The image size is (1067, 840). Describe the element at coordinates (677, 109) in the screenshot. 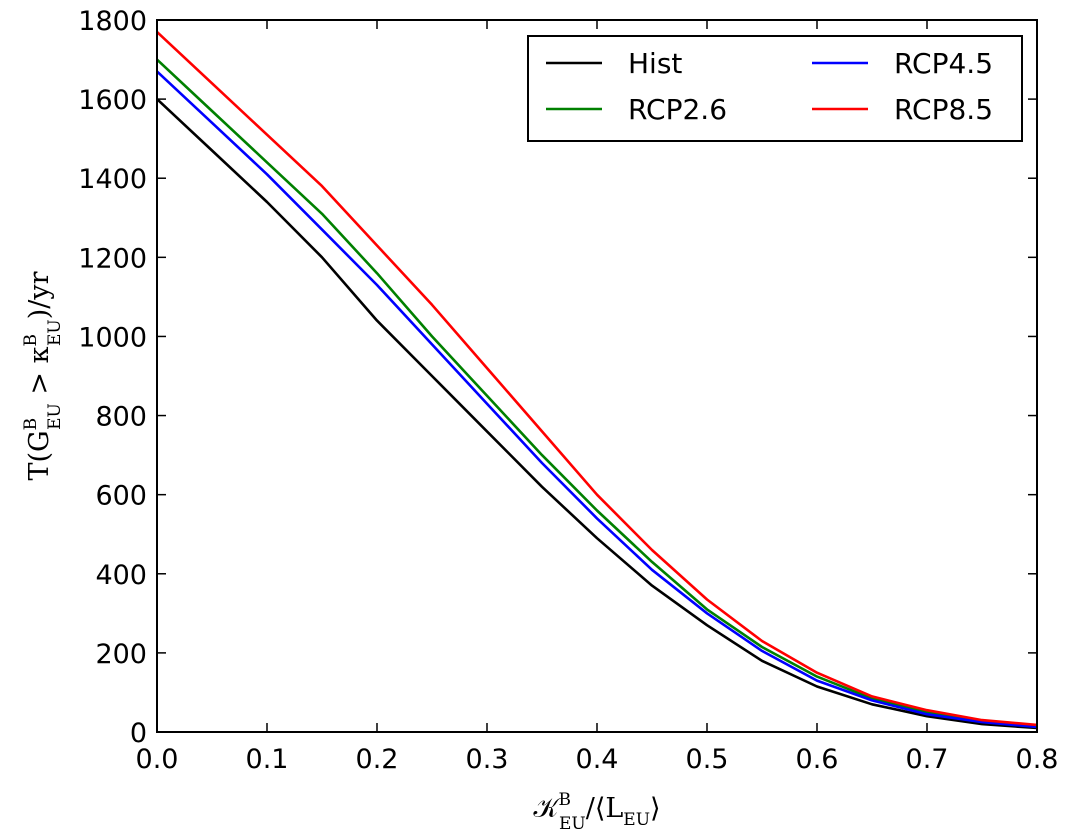

I see `legend-label-rcp2-6: RCP2.6` at that location.